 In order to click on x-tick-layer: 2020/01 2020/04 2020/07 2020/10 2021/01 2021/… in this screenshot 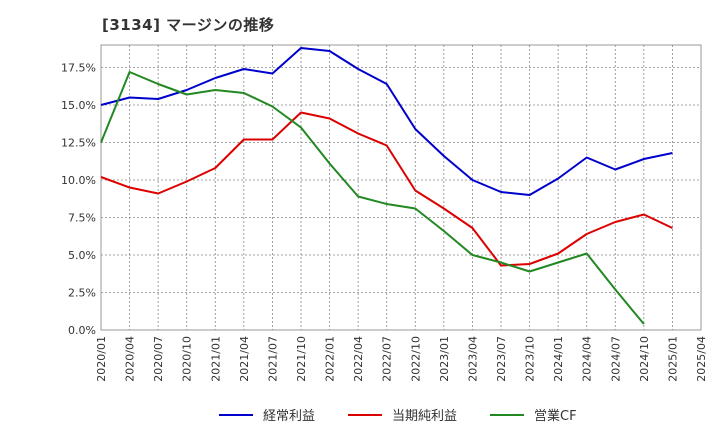, I will do `click(401, 359)`.